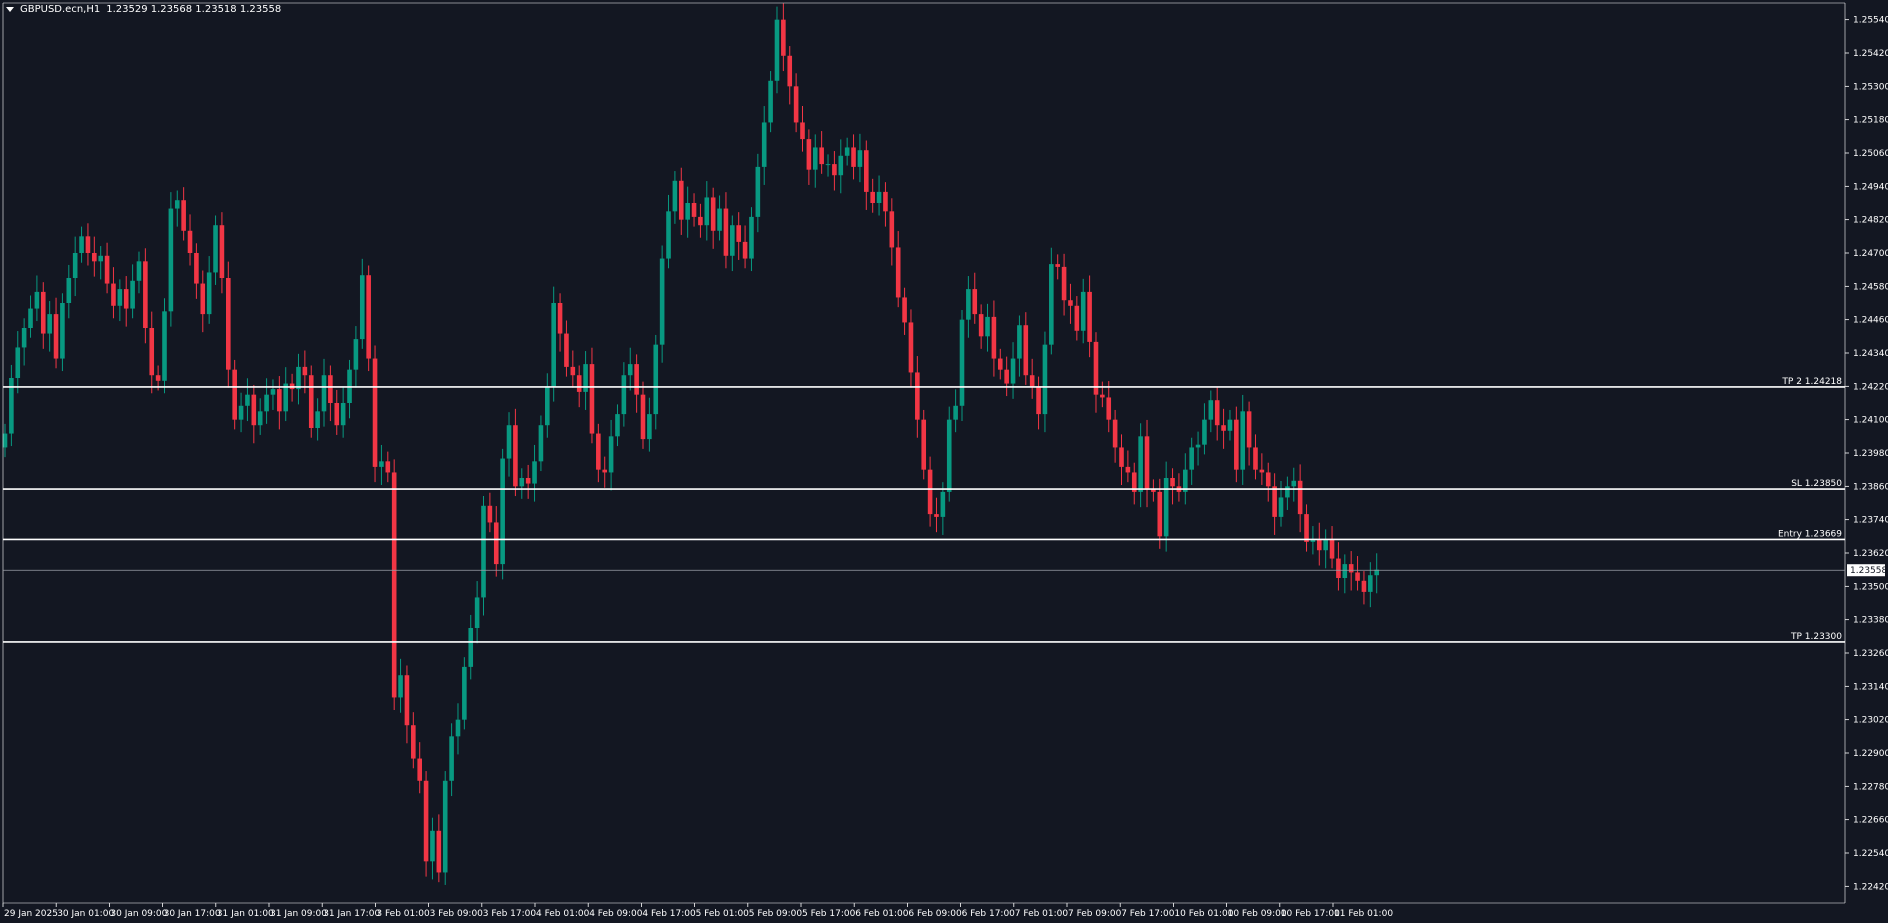 This screenshot has height=923, width=1888. I want to click on price-tick-label: 1.25540, so click(1870, 21).